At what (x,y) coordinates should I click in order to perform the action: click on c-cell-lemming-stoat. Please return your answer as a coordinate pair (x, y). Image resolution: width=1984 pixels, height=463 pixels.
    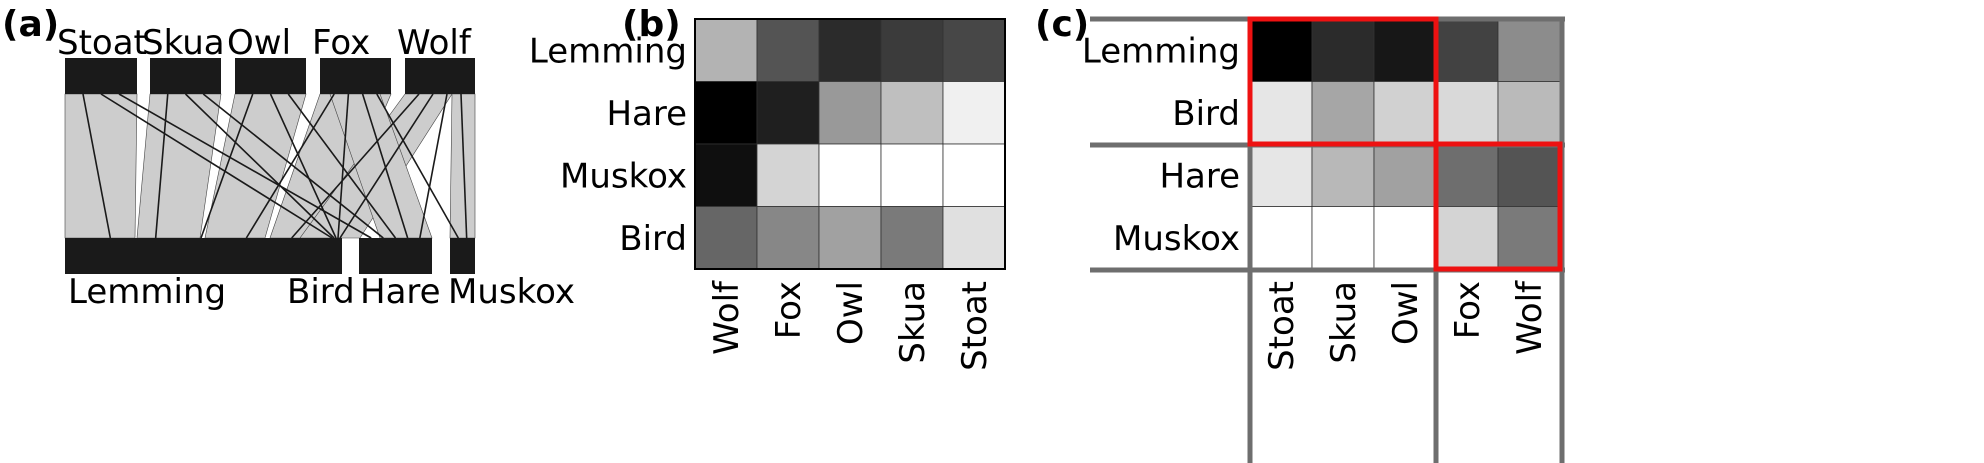
    Looking at the image, I should click on (1281, 50).